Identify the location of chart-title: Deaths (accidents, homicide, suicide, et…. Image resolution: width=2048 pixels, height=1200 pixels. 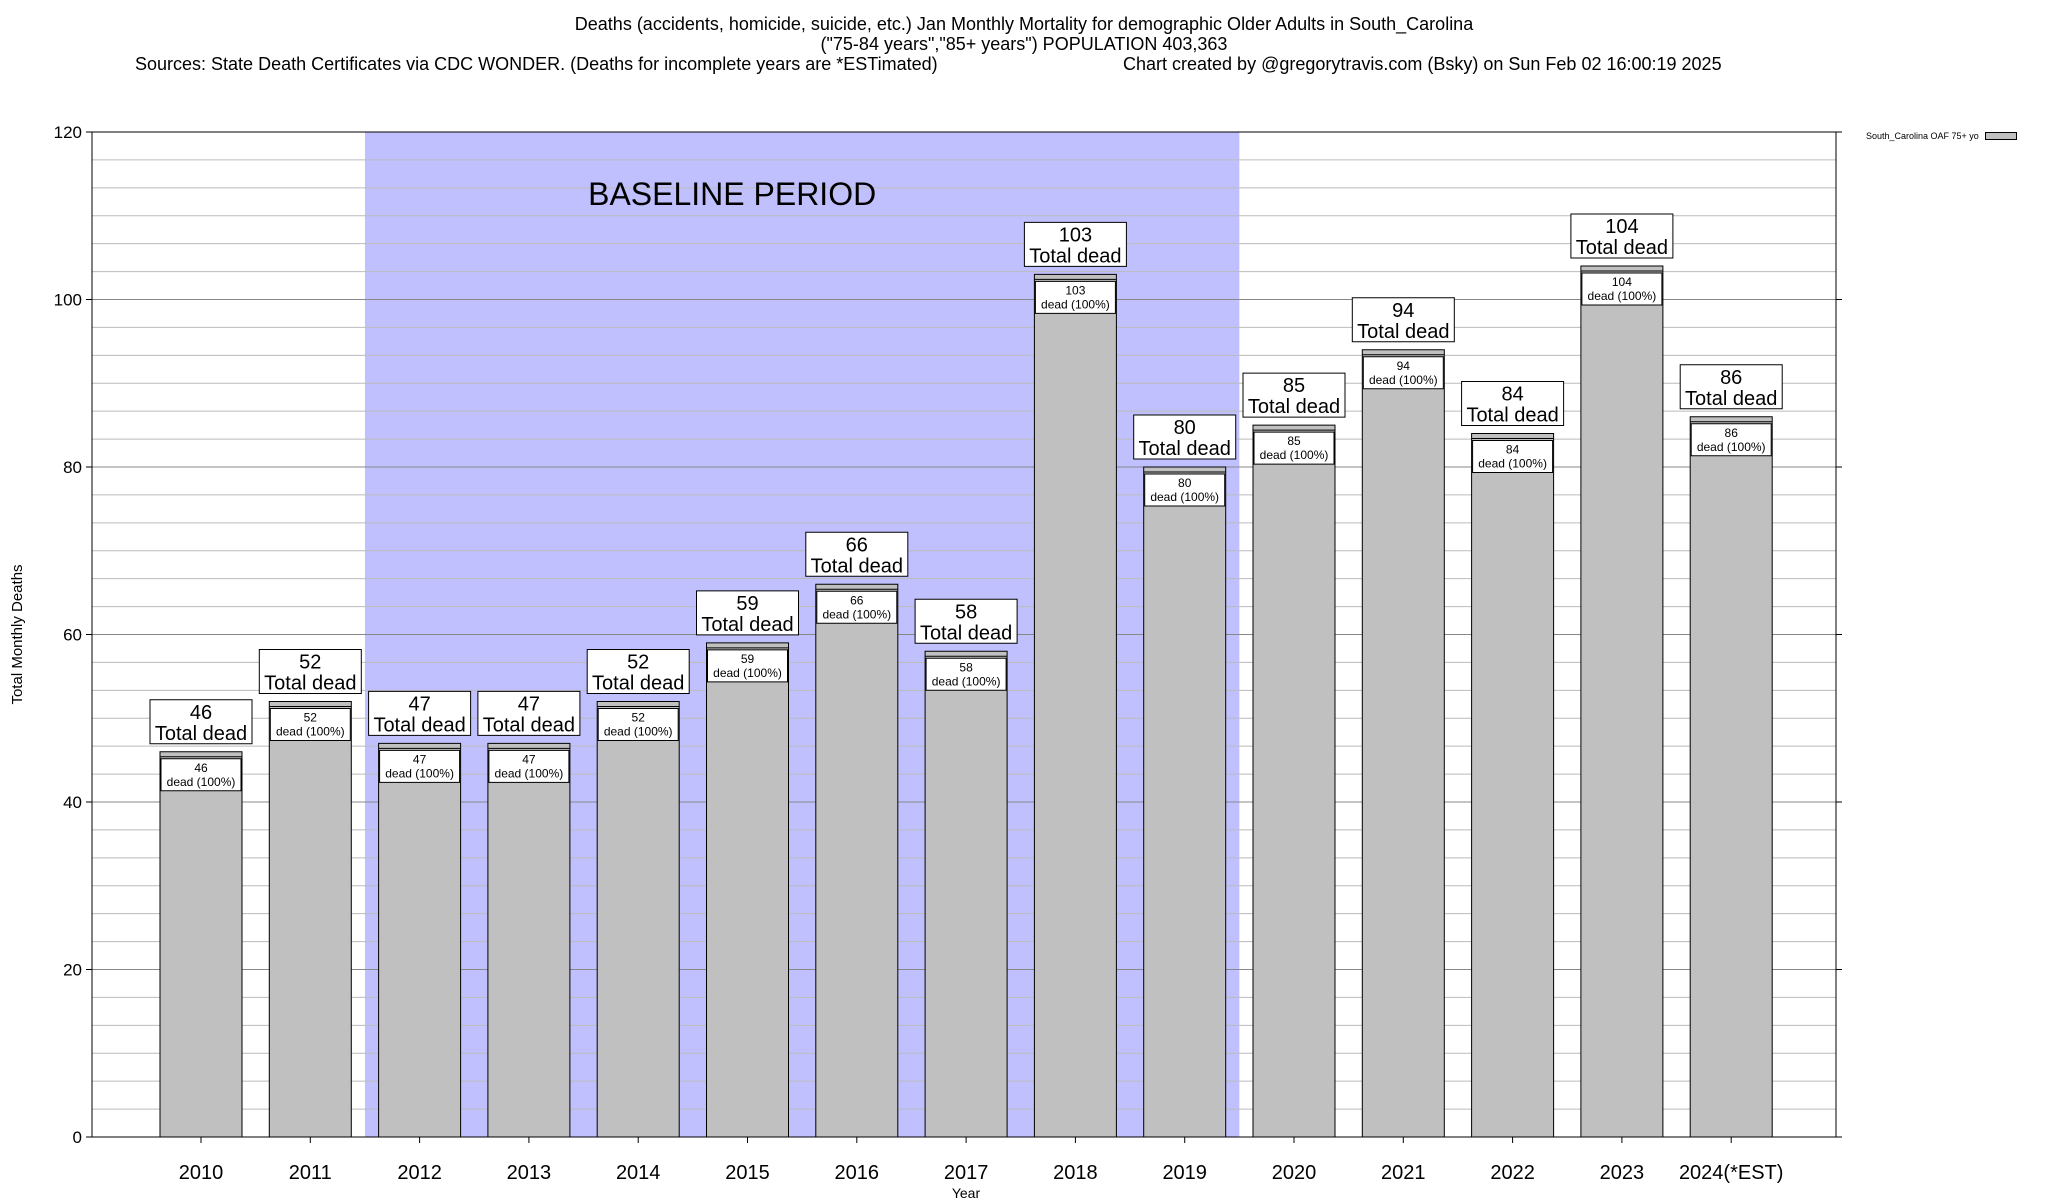
(1024, 24).